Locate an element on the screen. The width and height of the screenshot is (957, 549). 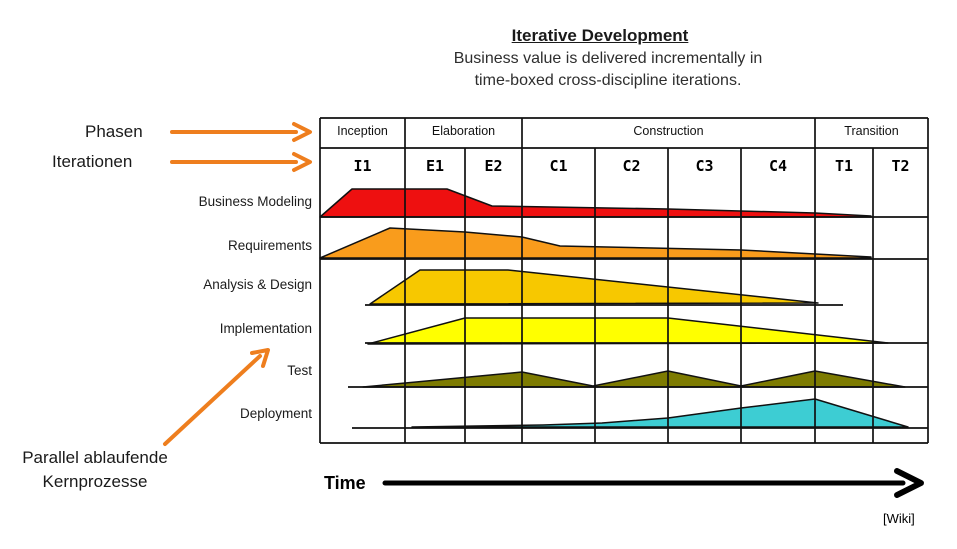
phase-cell-transition: Transition is located at coordinates (871, 131).